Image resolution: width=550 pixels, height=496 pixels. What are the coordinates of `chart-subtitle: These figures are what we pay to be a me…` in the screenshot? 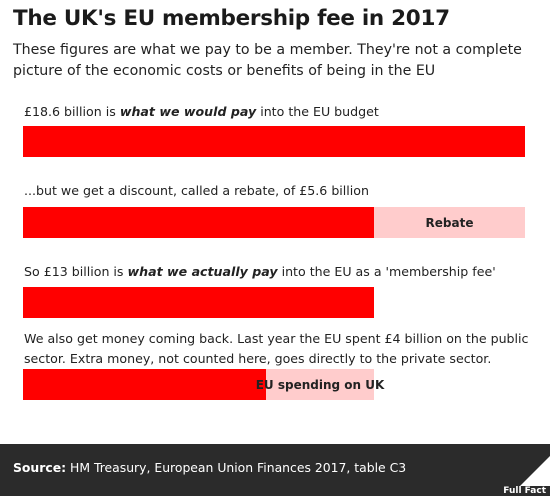 It's located at (267, 60).